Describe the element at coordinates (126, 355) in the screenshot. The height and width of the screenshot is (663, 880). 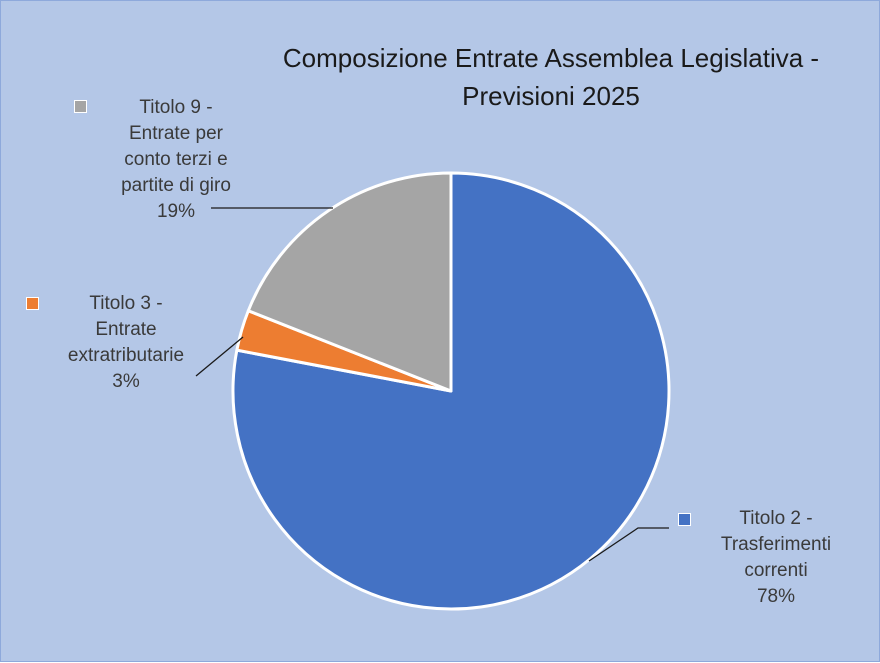
I see `label-titolo-3-line-3: extratributarie` at that location.